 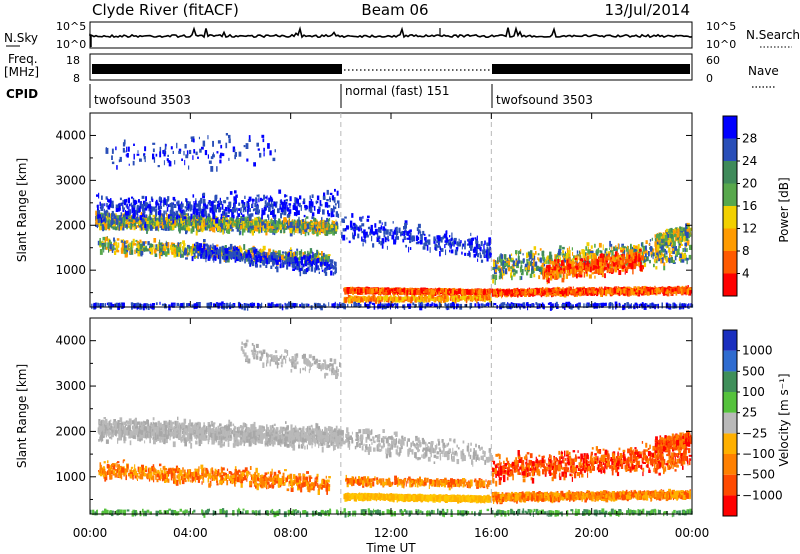 What do you see at coordinates (73, 60) in the screenshot?
I see `freq-tick-18: 18` at bounding box center [73, 60].